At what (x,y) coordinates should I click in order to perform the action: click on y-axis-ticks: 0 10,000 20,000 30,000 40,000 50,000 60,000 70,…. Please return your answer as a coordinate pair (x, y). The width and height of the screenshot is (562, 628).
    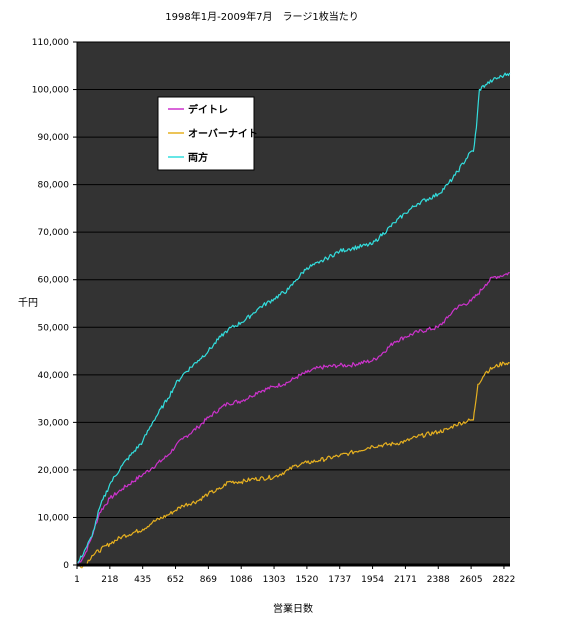
    Looking at the image, I should click on (54, 304).